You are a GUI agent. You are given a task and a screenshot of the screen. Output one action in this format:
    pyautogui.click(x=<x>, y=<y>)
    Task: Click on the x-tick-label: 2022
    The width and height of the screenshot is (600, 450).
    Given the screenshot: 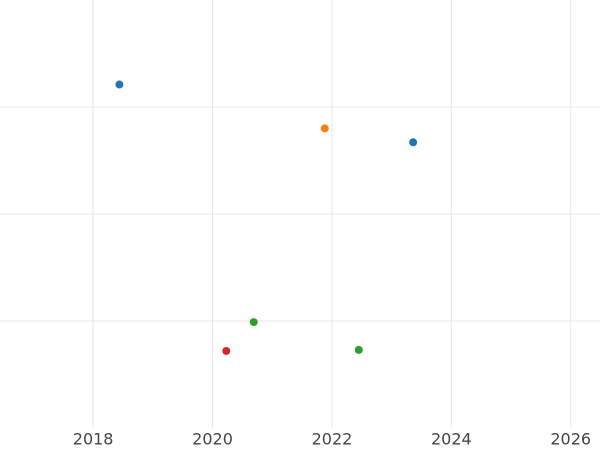 What is the action you would take?
    pyautogui.click(x=332, y=439)
    